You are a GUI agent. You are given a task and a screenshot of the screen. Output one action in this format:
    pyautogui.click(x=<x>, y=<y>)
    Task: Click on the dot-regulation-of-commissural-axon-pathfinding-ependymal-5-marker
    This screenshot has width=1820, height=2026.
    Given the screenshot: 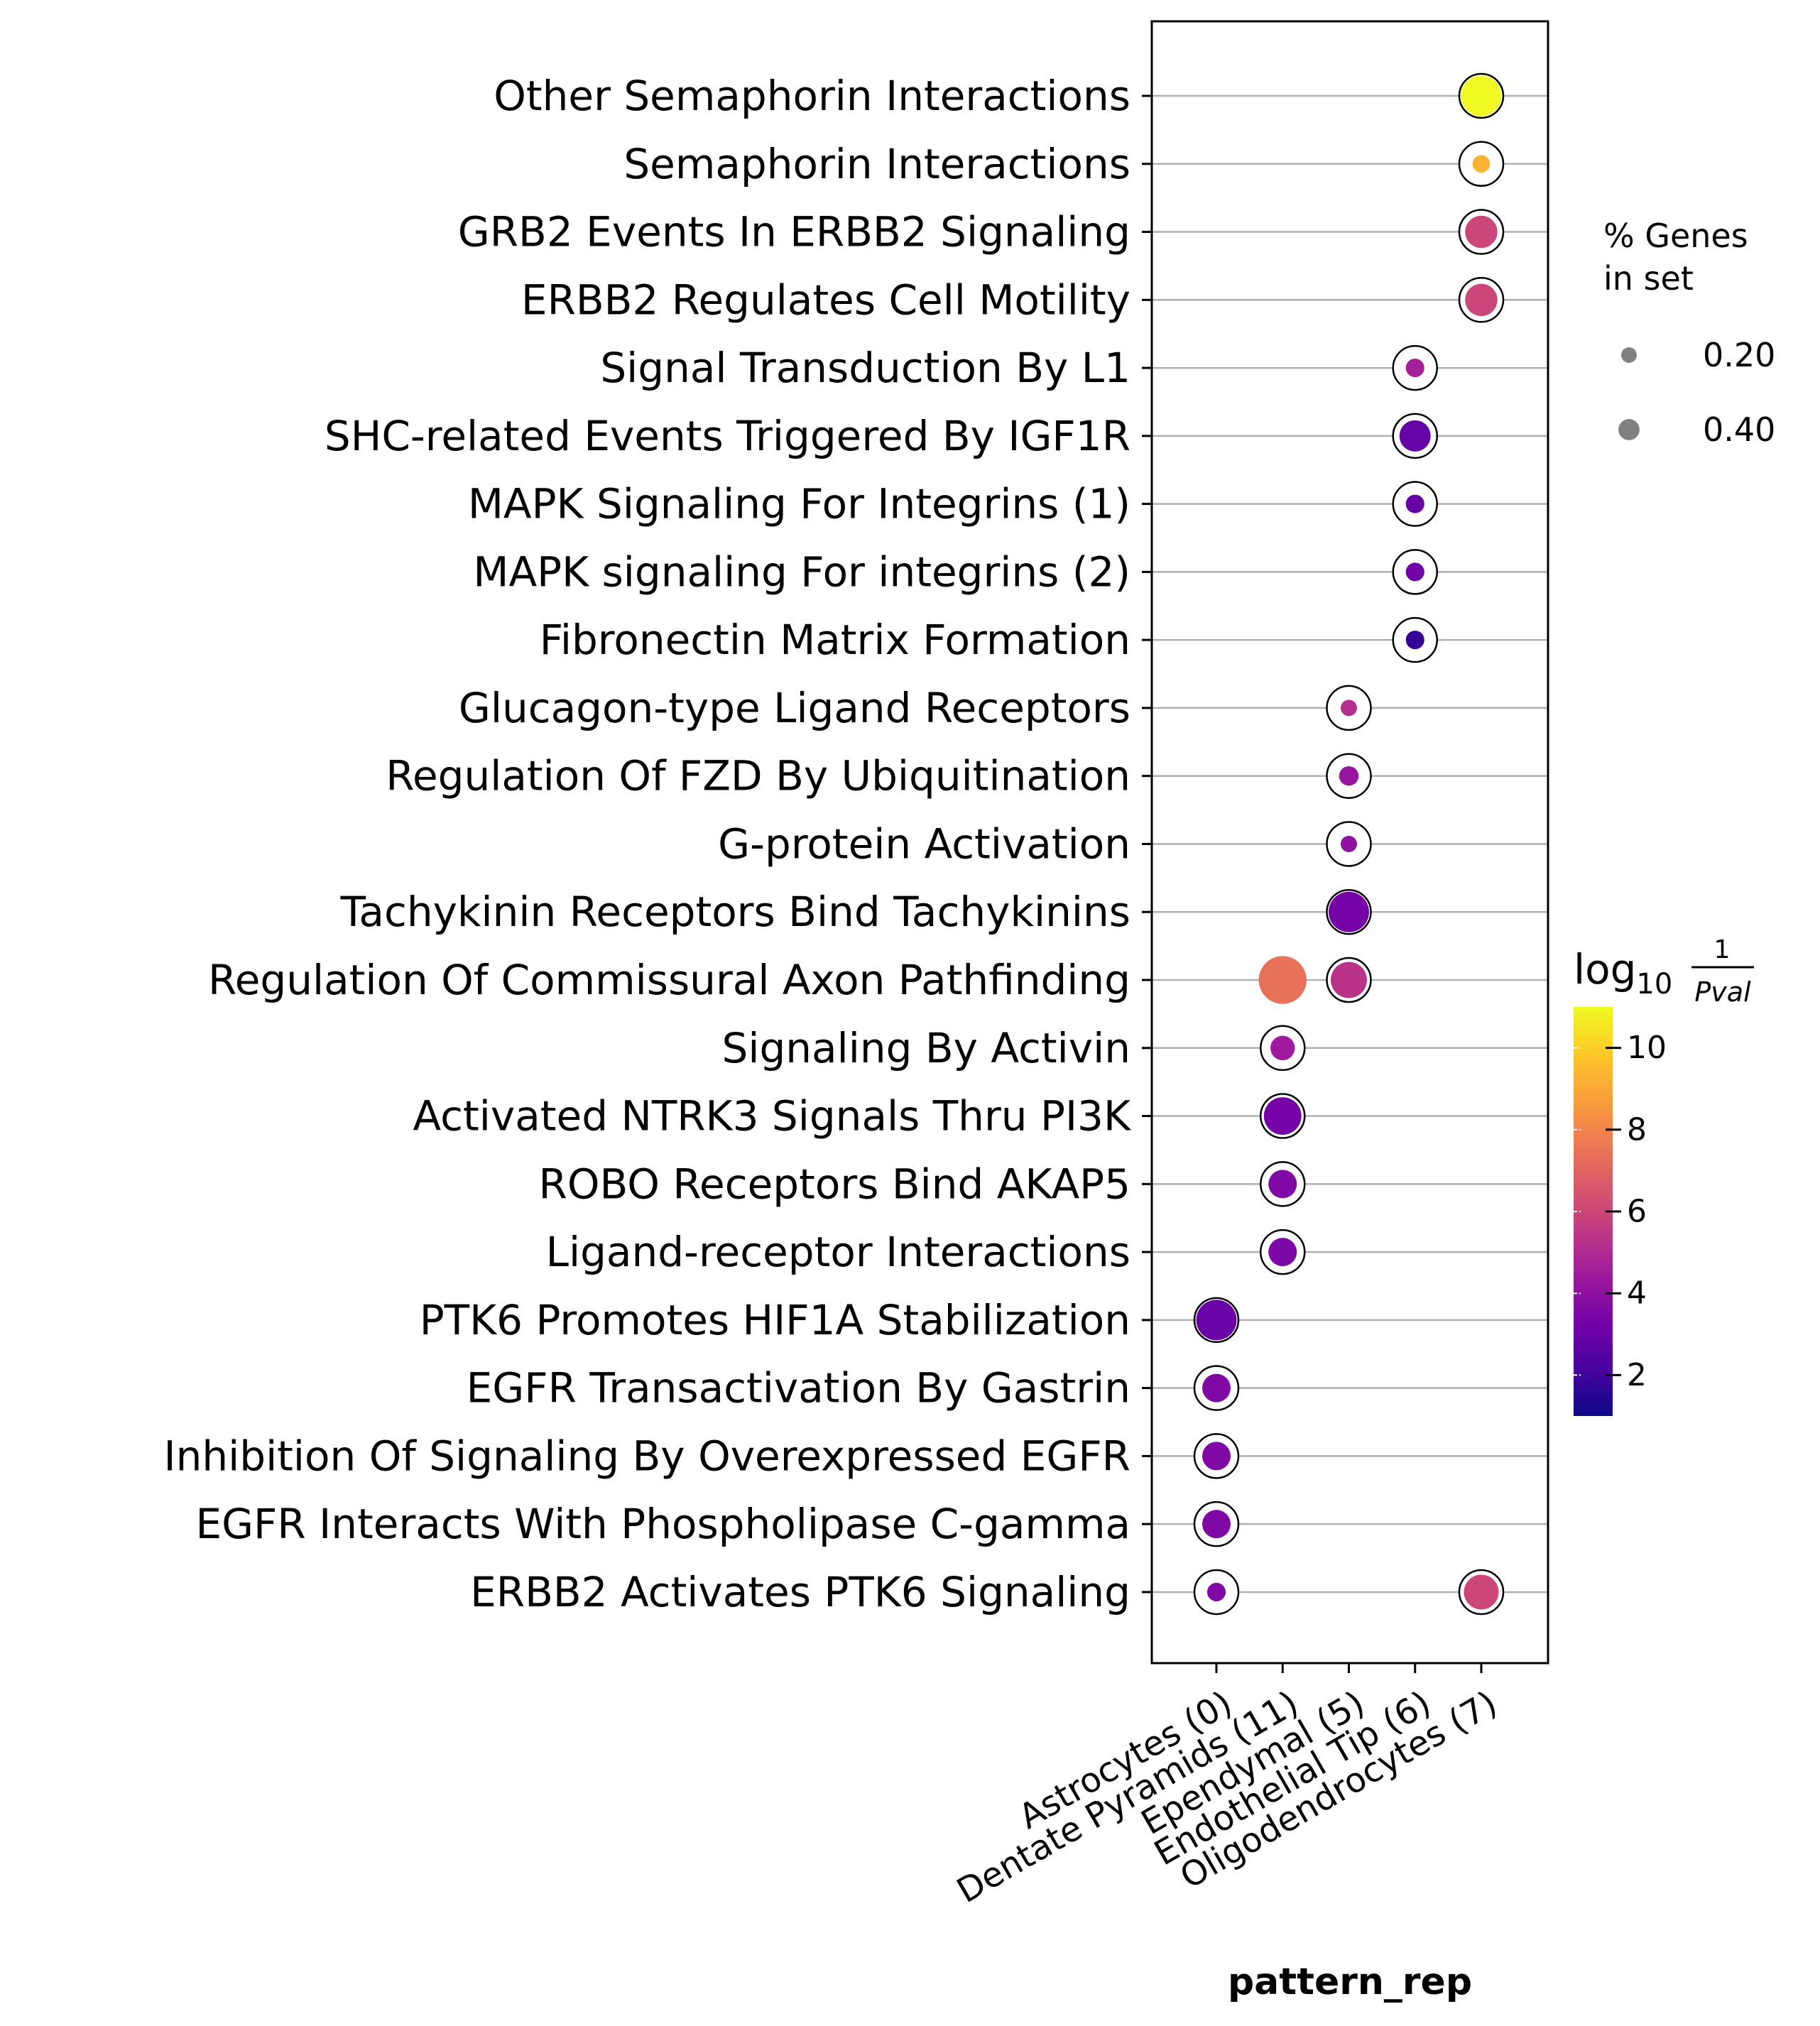 What is the action you would take?
    pyautogui.click(x=1349, y=980)
    